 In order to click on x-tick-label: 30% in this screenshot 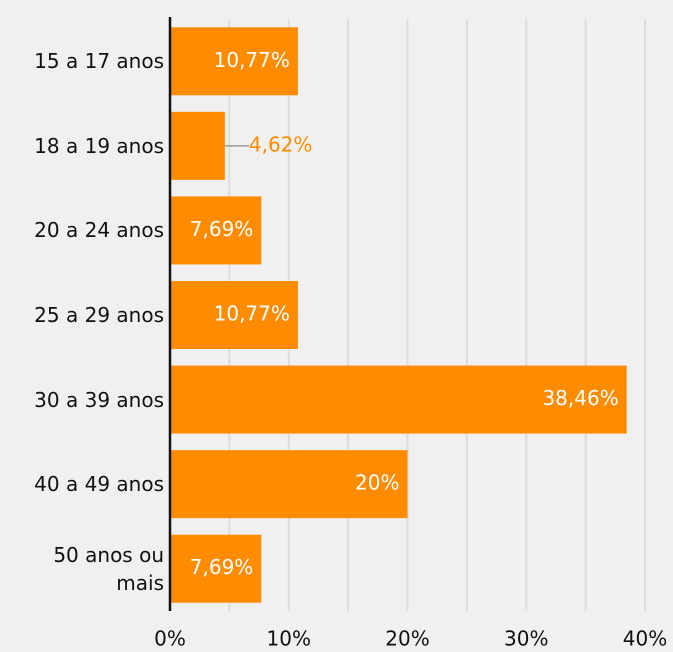, I will do `click(526, 639)`.